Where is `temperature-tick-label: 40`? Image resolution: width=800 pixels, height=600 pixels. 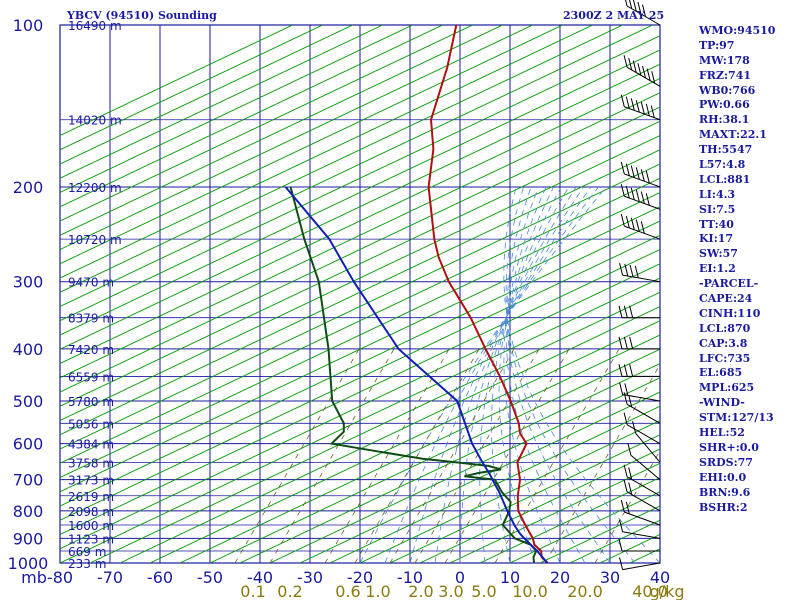
temperature-tick-label: 40 is located at coordinates (660, 577).